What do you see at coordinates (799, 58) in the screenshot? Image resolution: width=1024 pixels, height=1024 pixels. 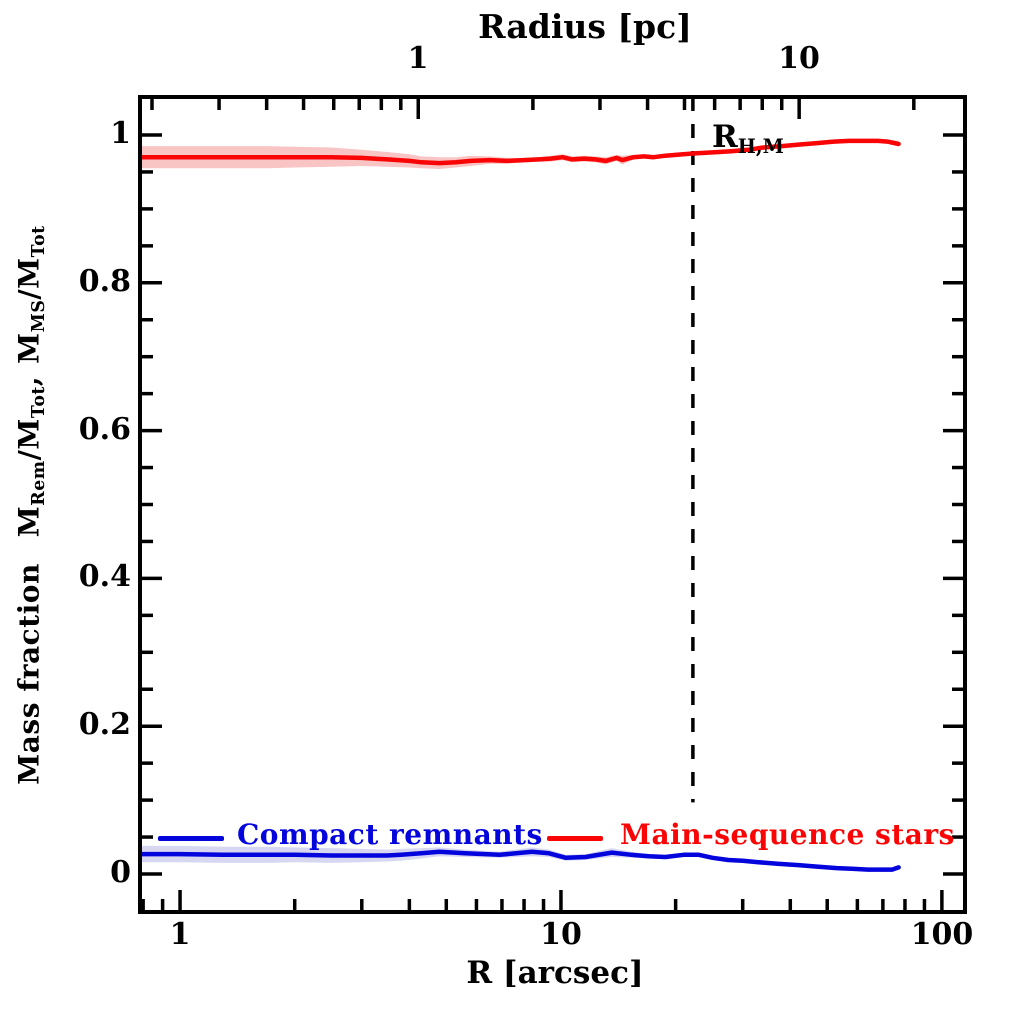 I see `x-tick-label-top: 10` at bounding box center [799, 58].